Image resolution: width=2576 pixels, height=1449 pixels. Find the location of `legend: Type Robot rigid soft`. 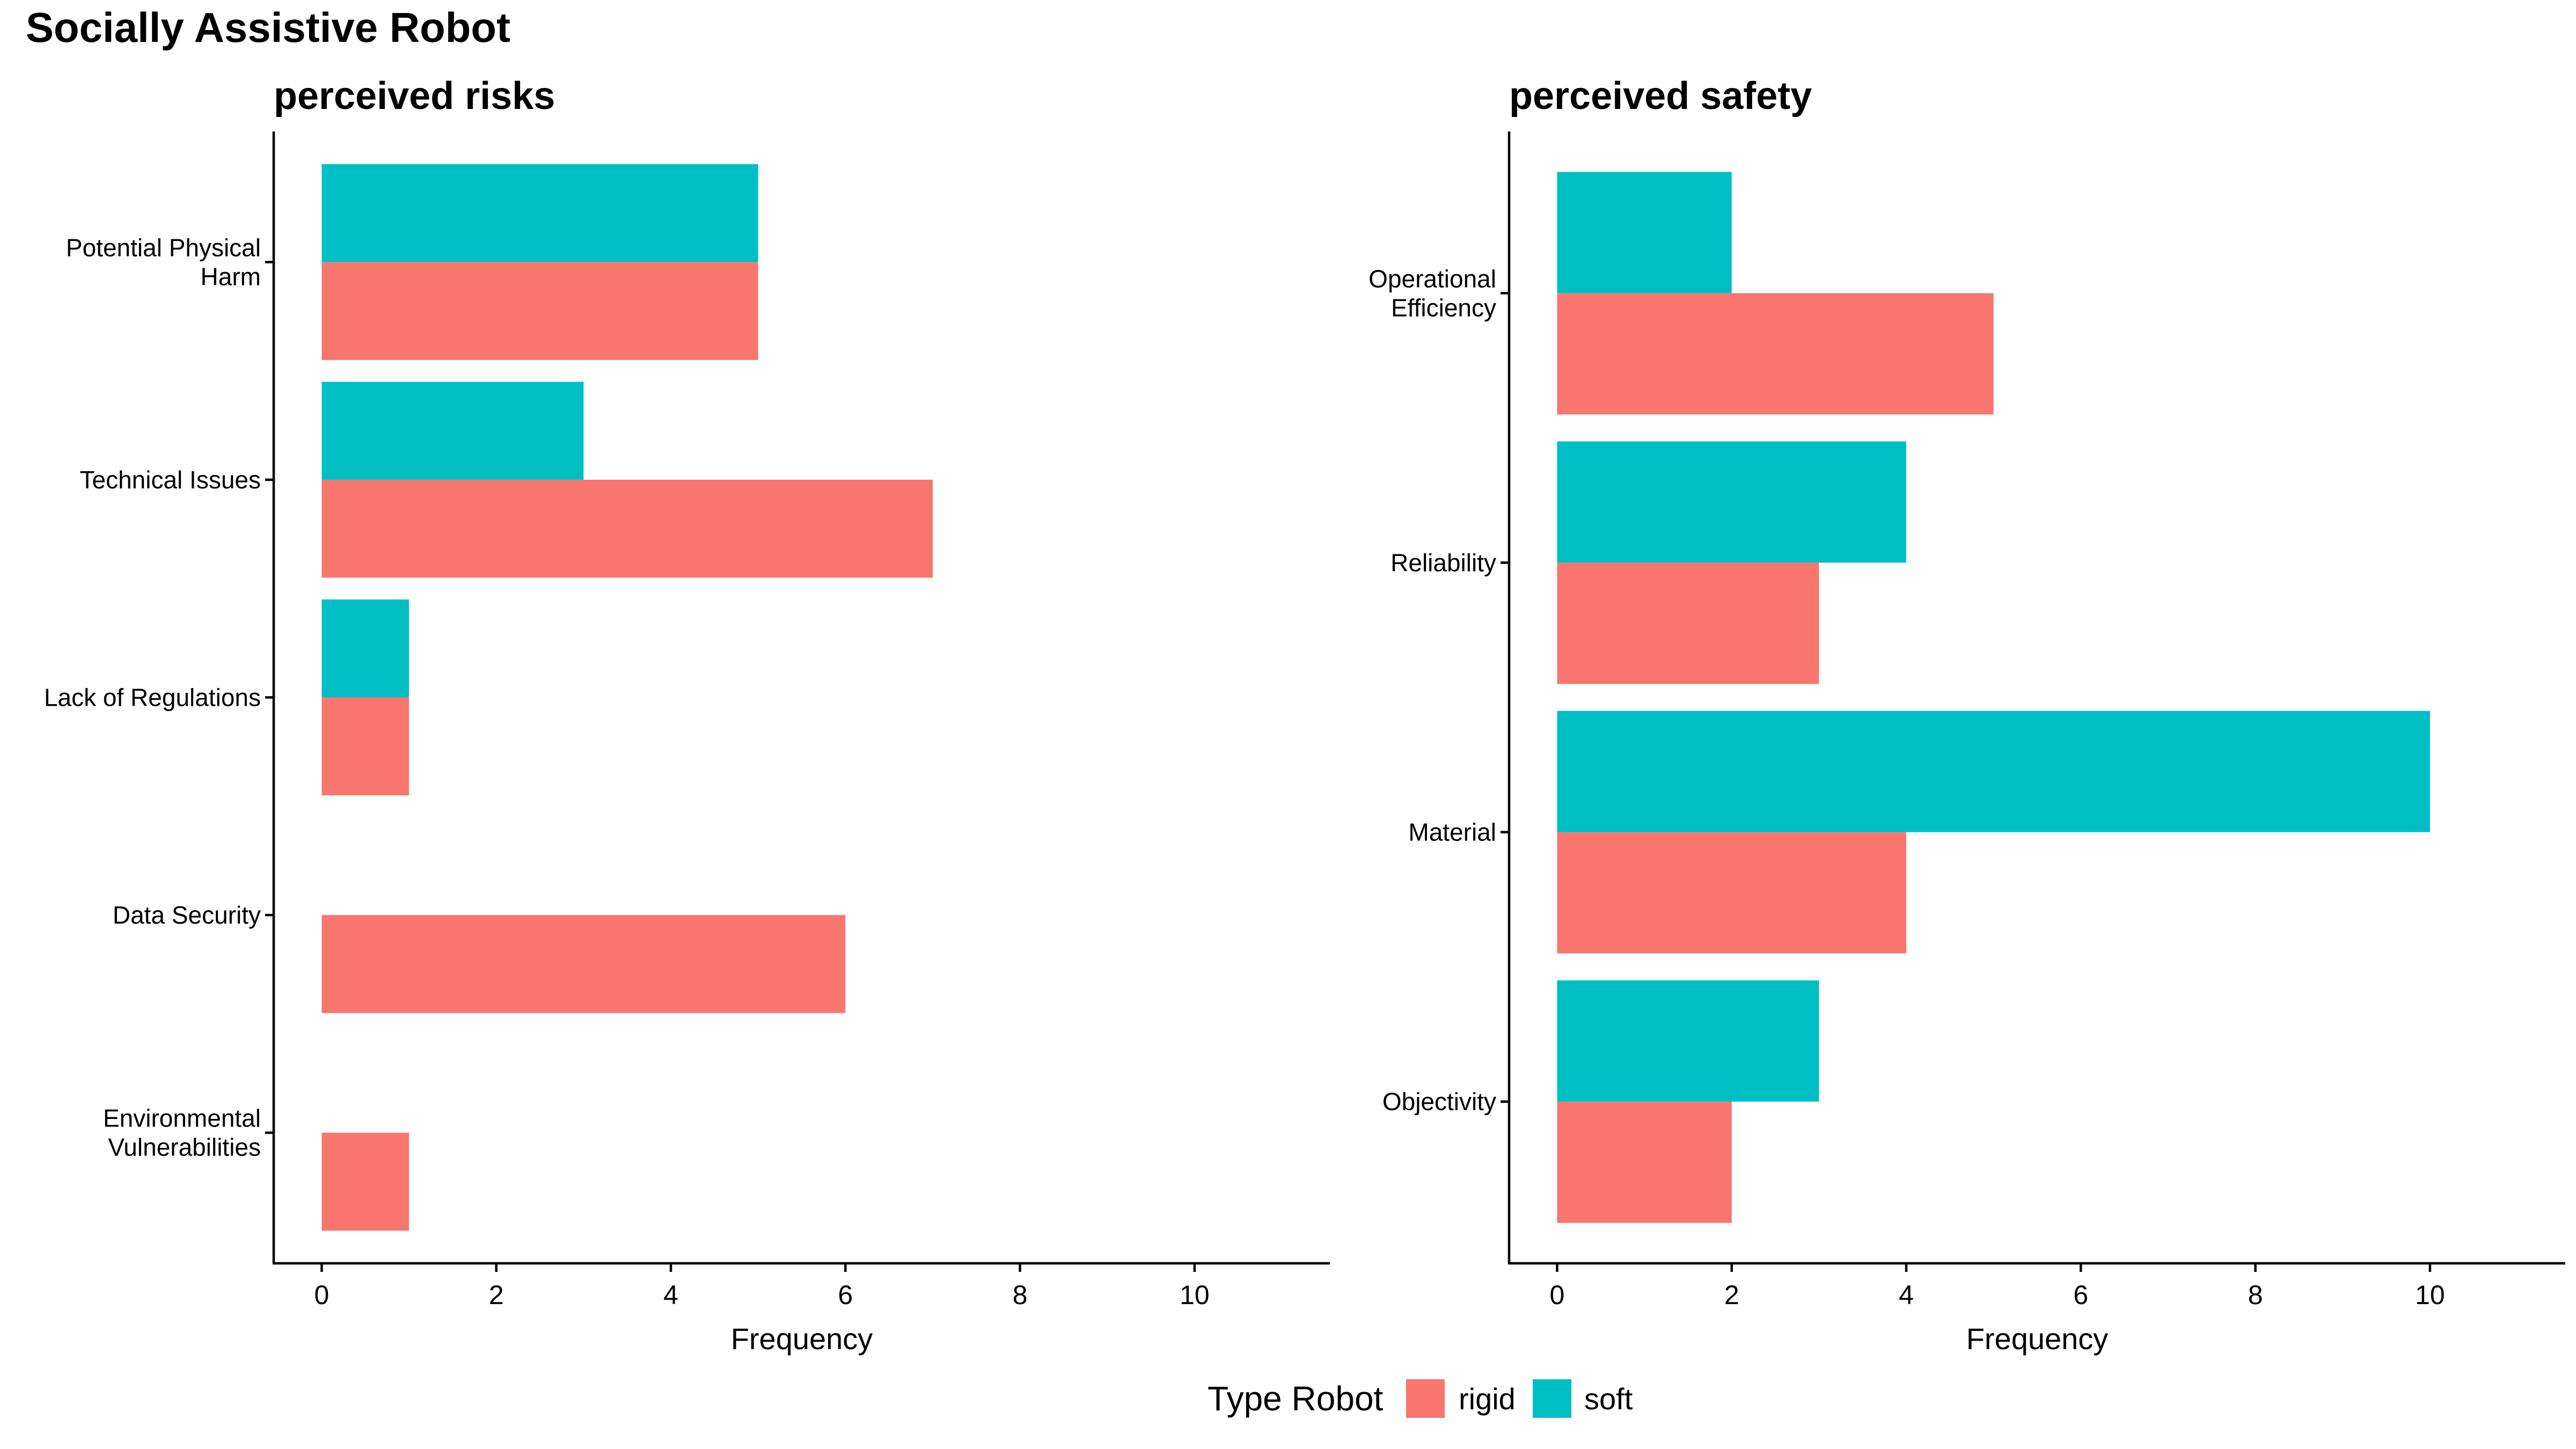

legend: Type Robot rigid soft is located at coordinates (1420, 1398).